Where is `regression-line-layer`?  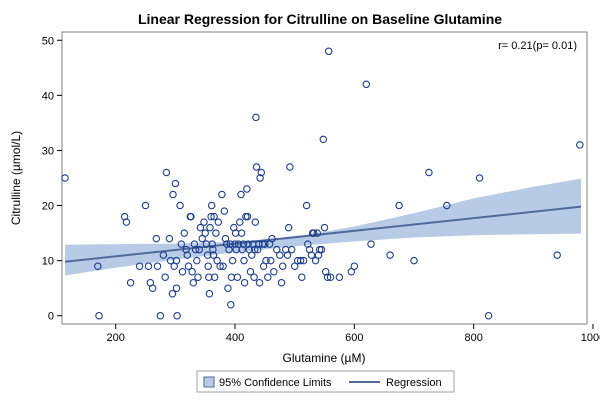
regression-line-layer is located at coordinates (323, 234).